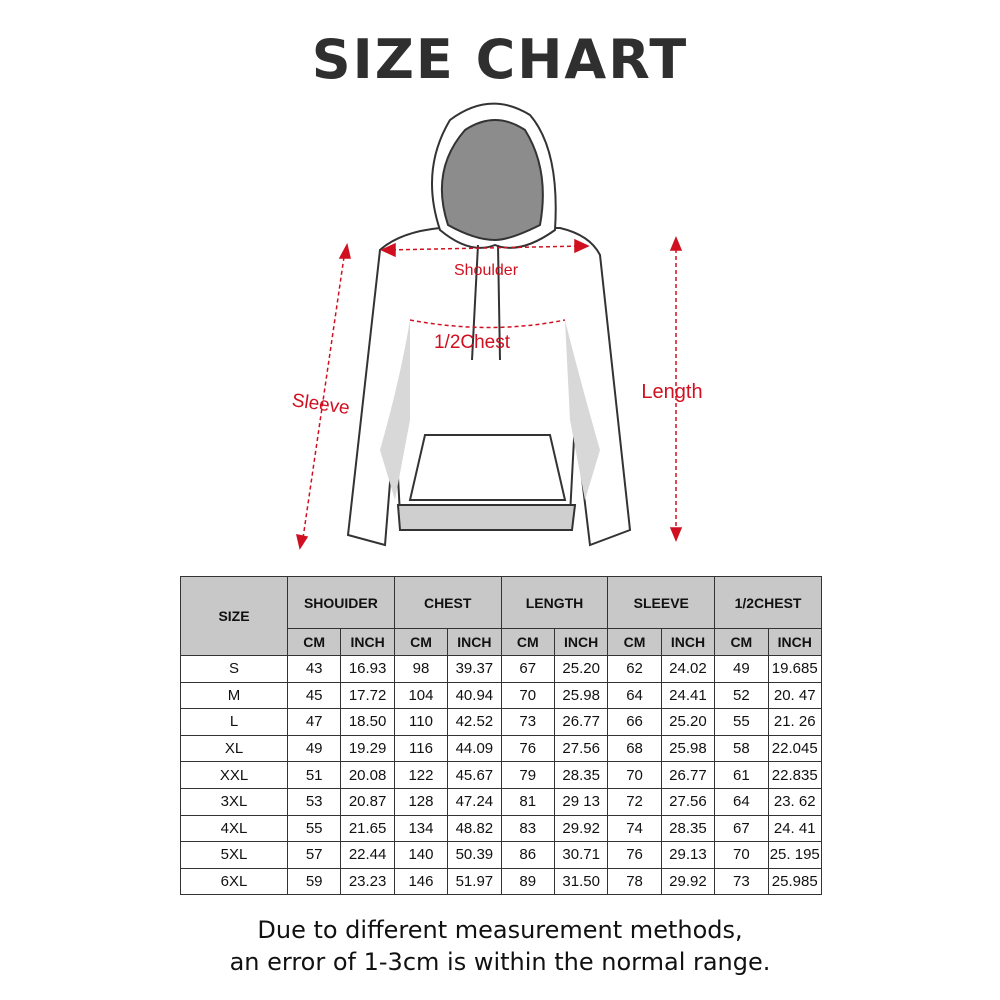  What do you see at coordinates (688, 855) in the screenshot?
I see `value-cell: 29.13` at bounding box center [688, 855].